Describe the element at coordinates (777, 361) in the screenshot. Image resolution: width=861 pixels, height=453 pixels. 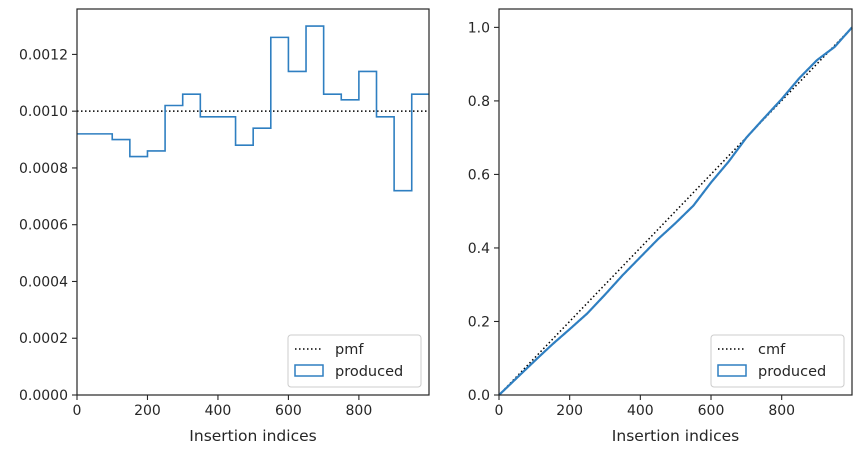
I see `legend: cmf produced` at that location.